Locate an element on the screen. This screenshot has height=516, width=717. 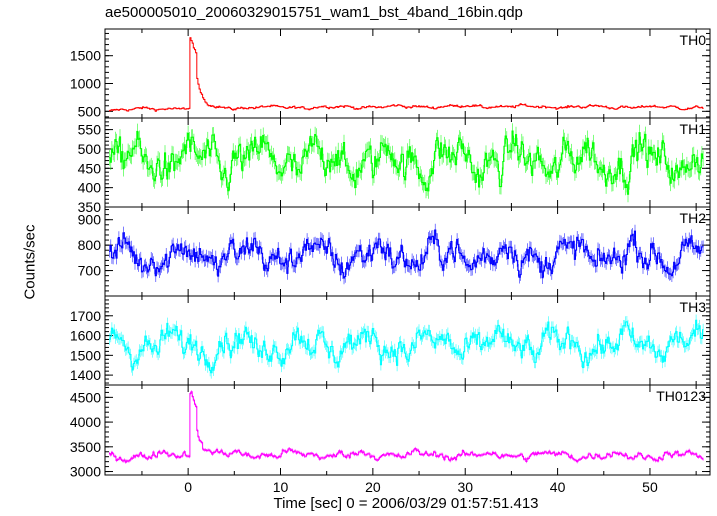
series-line-th1 is located at coordinates (406, 162).